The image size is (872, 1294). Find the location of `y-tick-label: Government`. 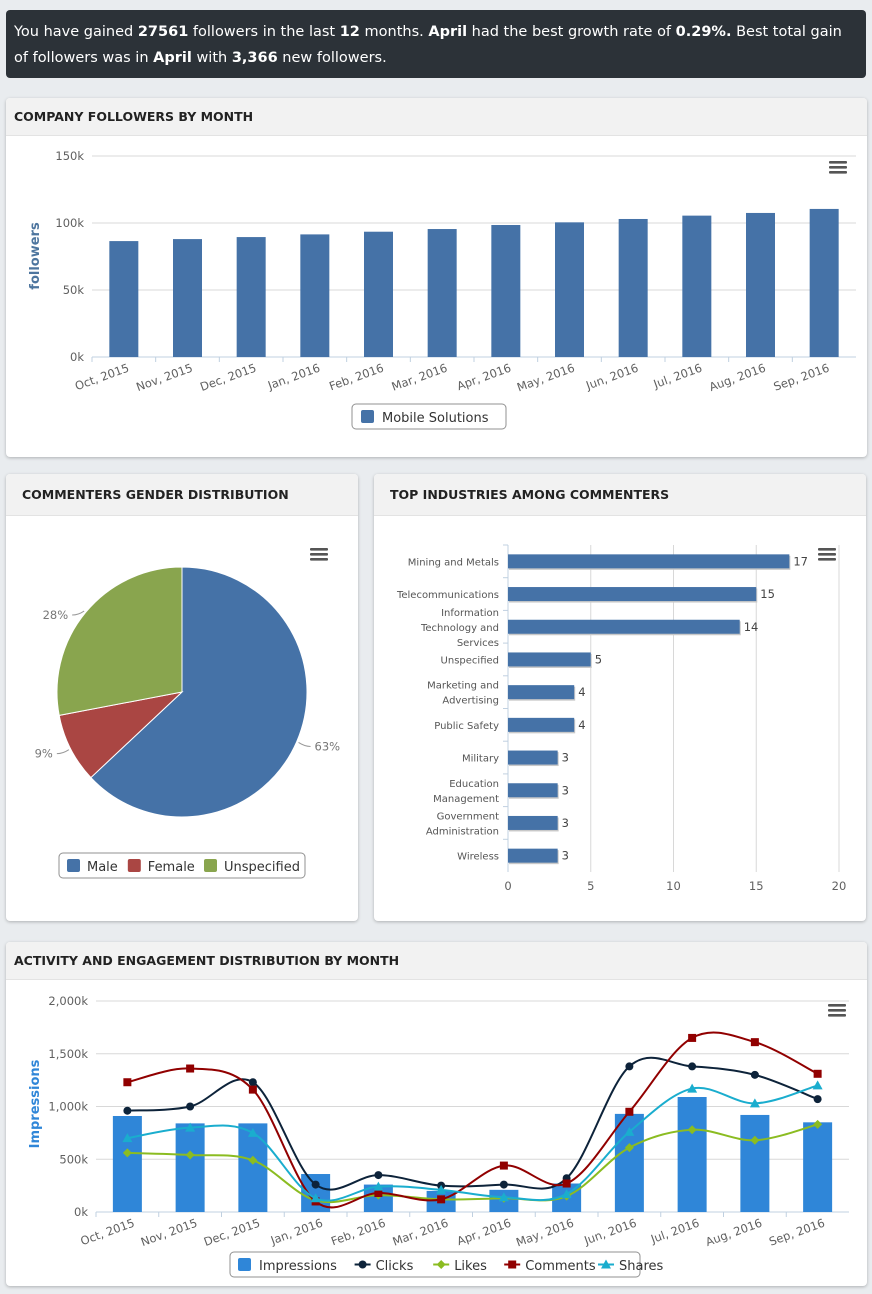

y-tick-label: Government is located at coordinates (468, 816).